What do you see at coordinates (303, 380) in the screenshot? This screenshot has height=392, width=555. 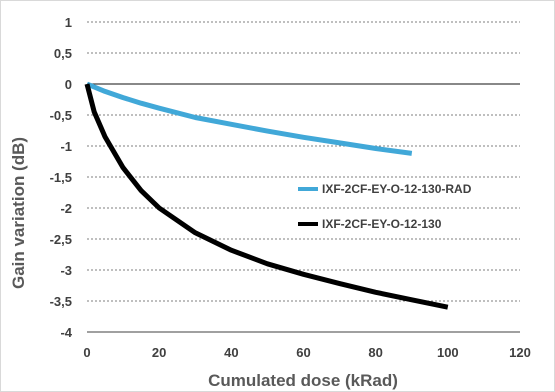 I see `x-axis-title: Cumulated dose (kRad)` at bounding box center [303, 380].